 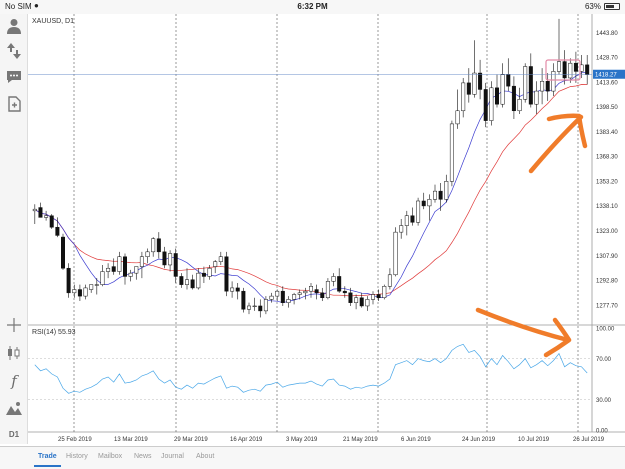 I want to click on tab-mailbox: Mailbox, so click(x=110, y=456).